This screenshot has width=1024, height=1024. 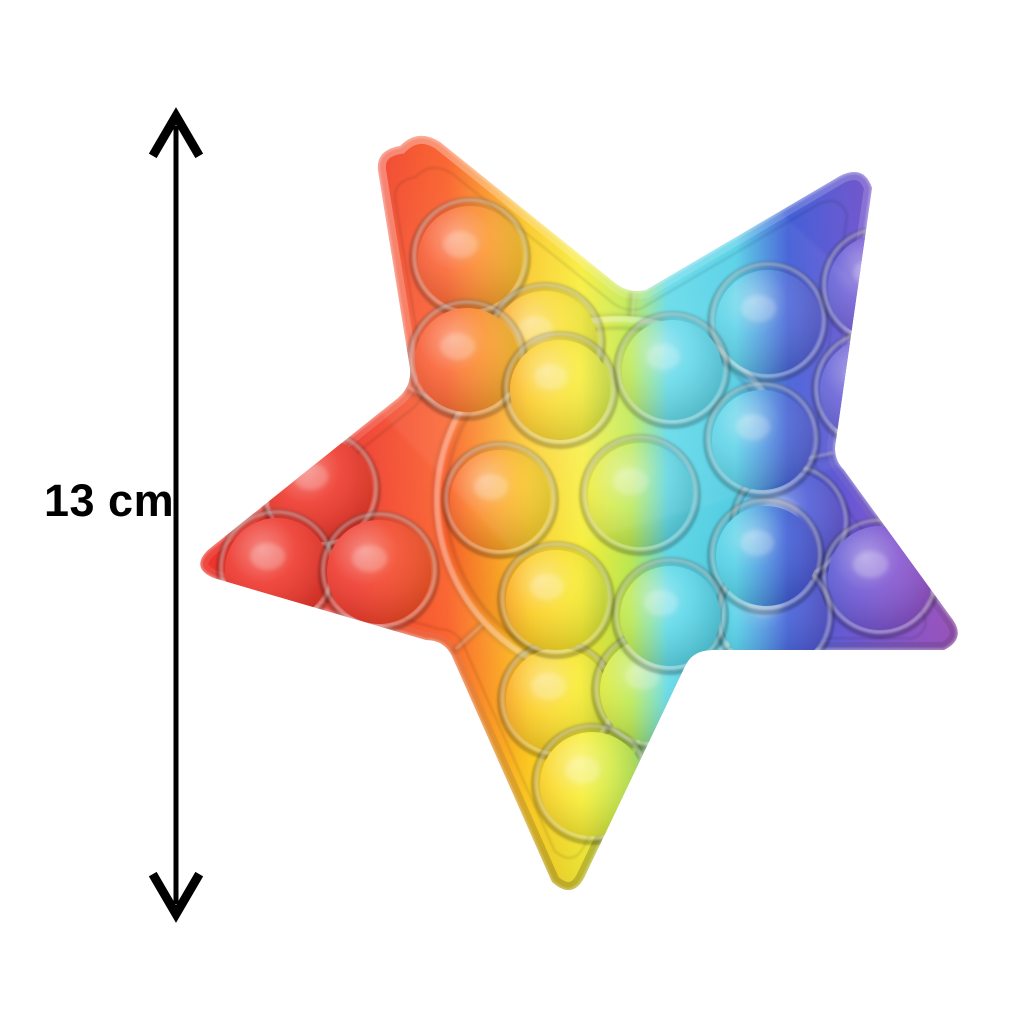 What do you see at coordinates (176, 897) in the screenshot?
I see `arrowhead-down-icon` at bounding box center [176, 897].